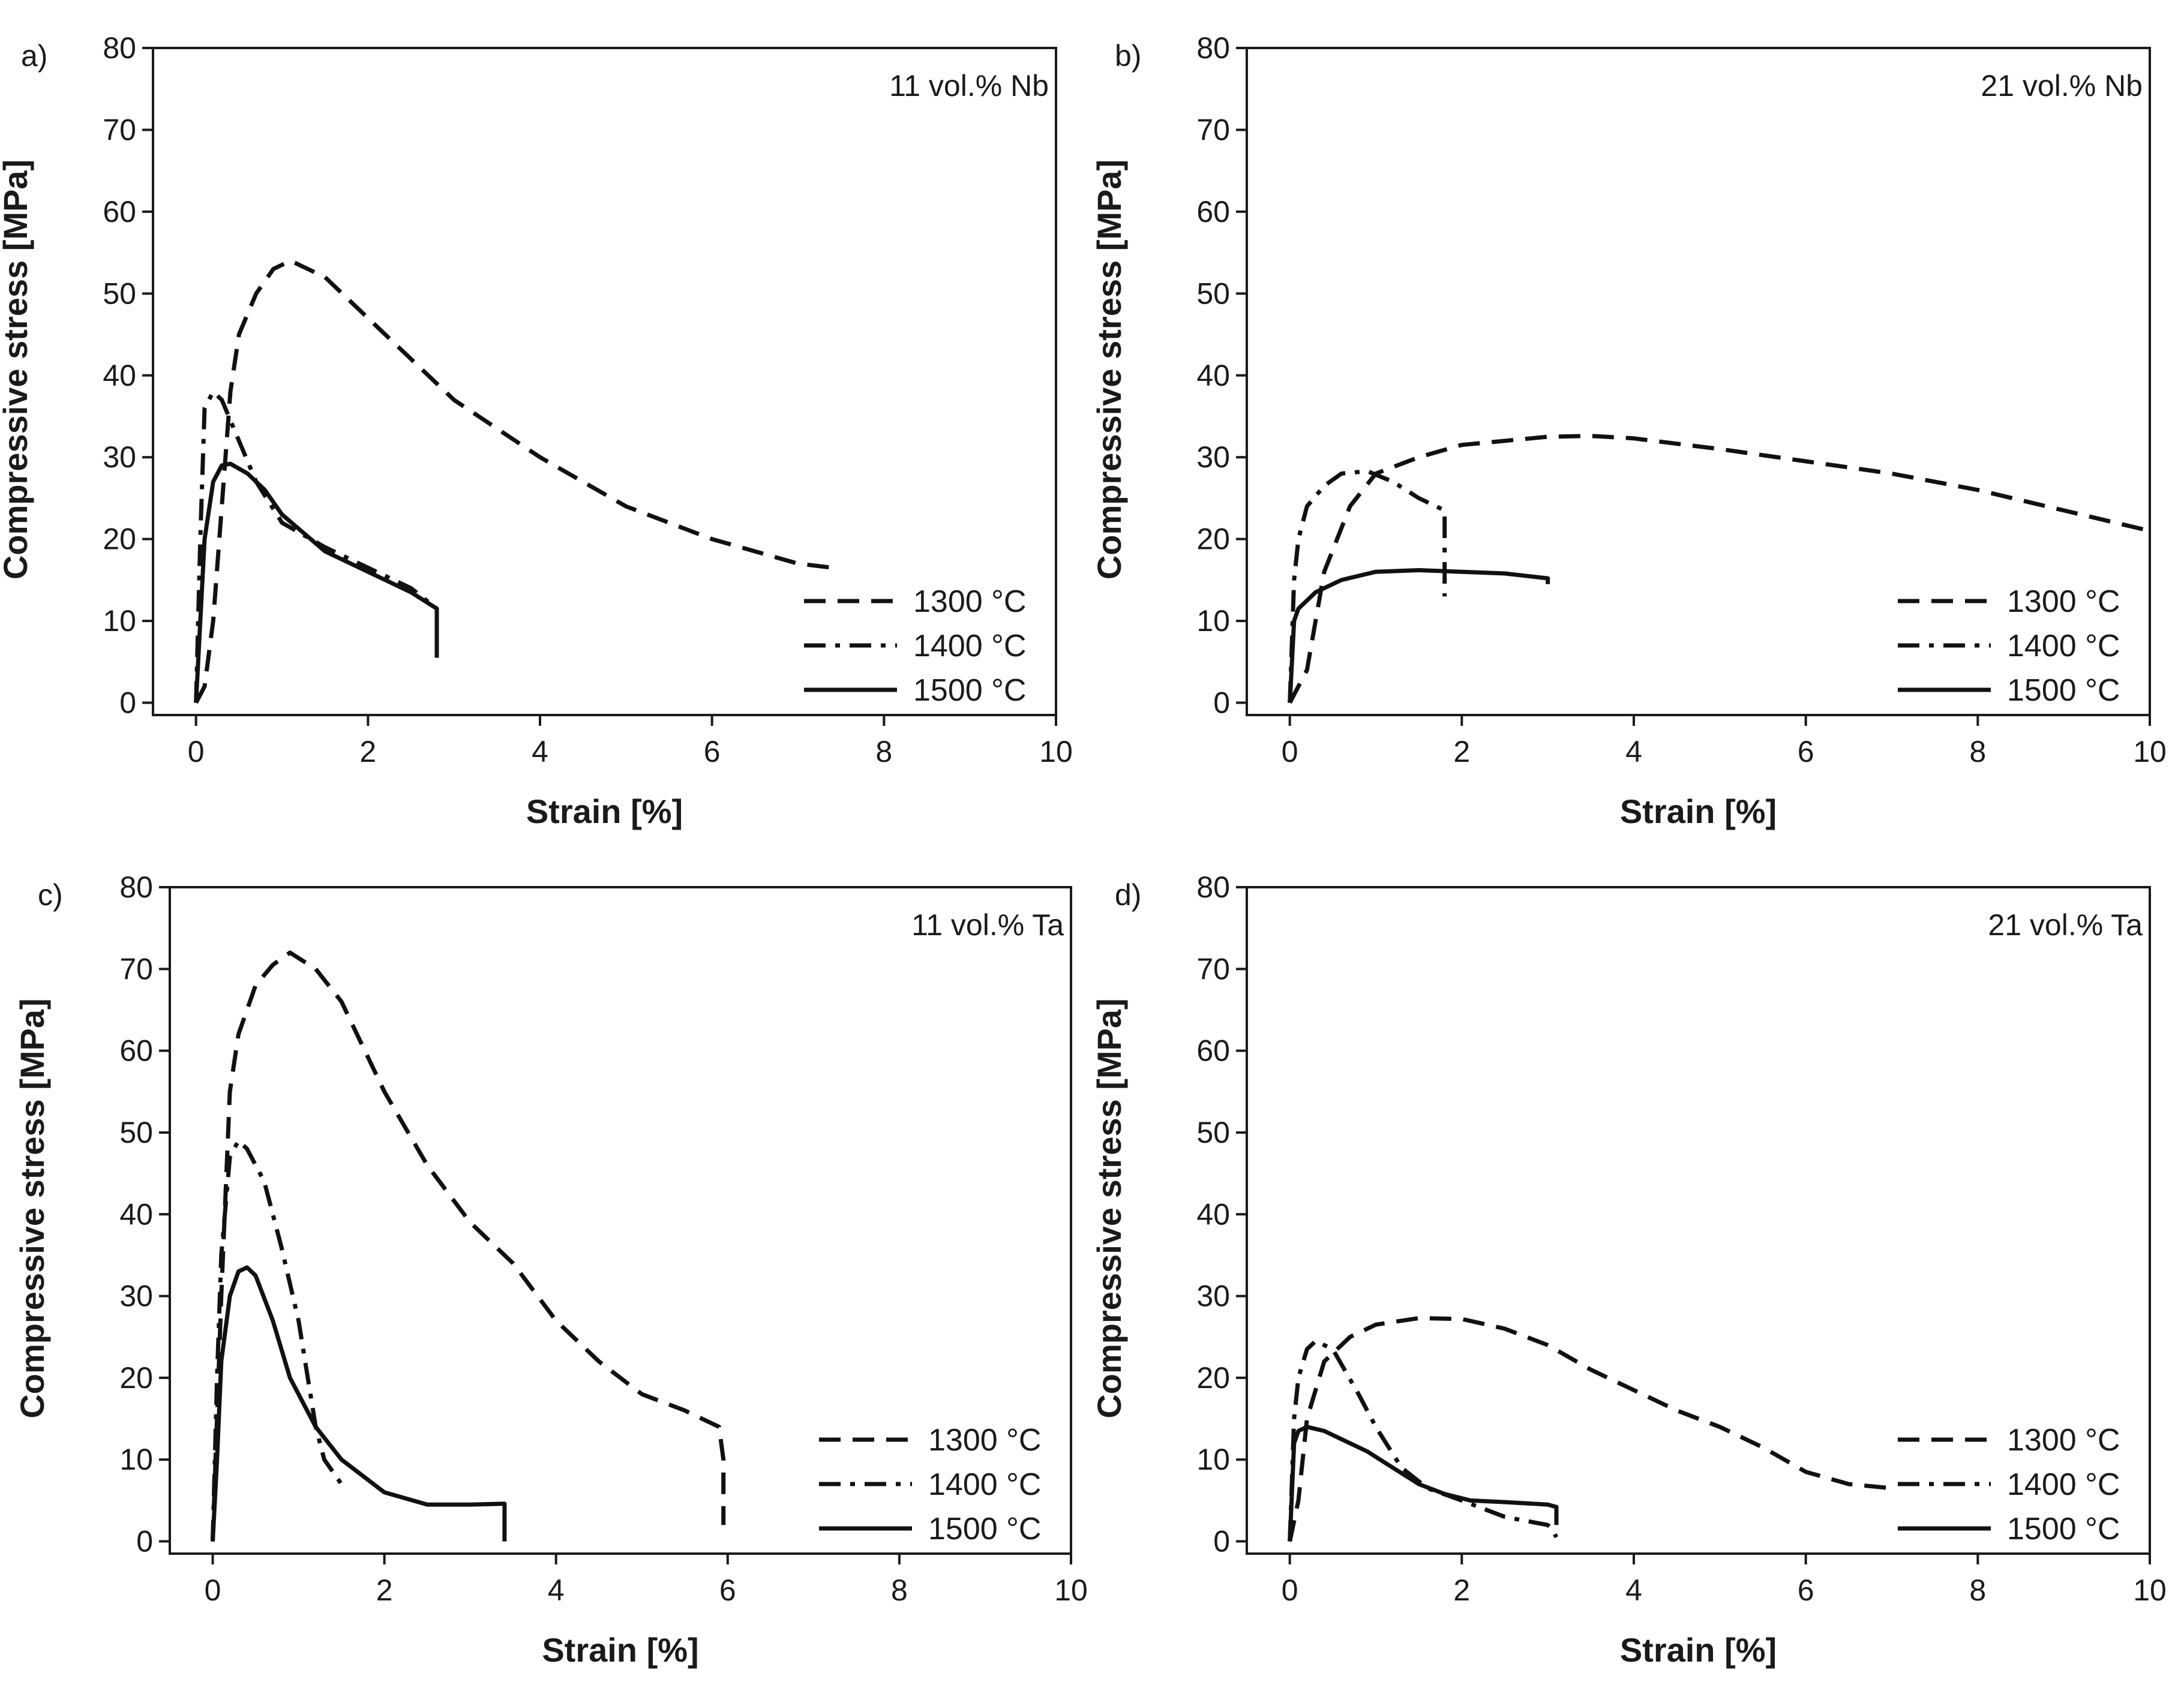 This screenshot has height=1691, width=2184. What do you see at coordinates (987, 925) in the screenshot?
I see `panel-annotation: 11 vol.% Ta` at bounding box center [987, 925].